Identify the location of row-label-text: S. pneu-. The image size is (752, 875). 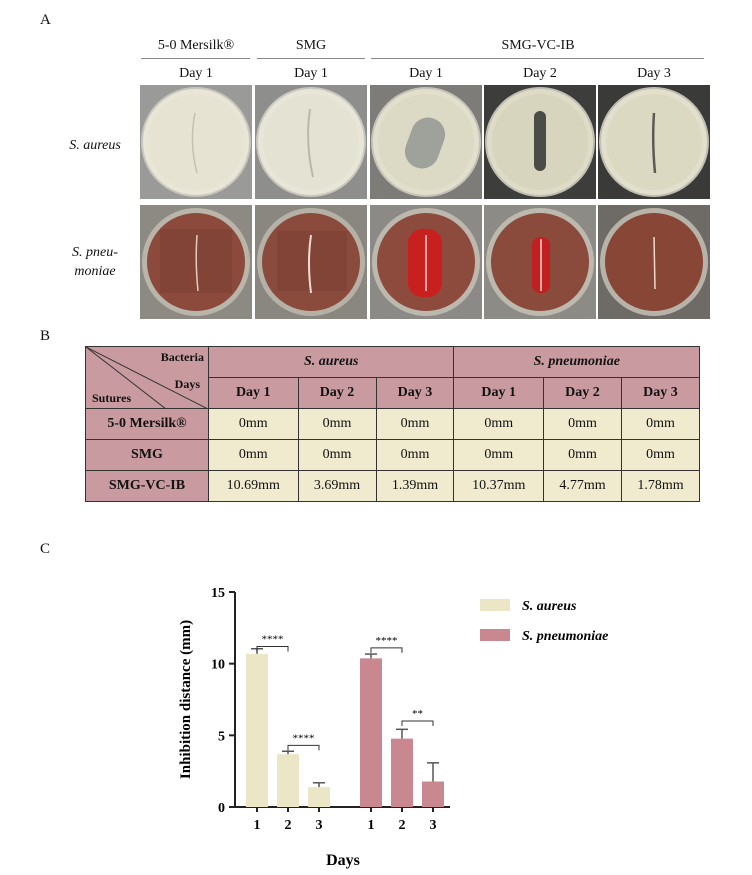
(95, 252).